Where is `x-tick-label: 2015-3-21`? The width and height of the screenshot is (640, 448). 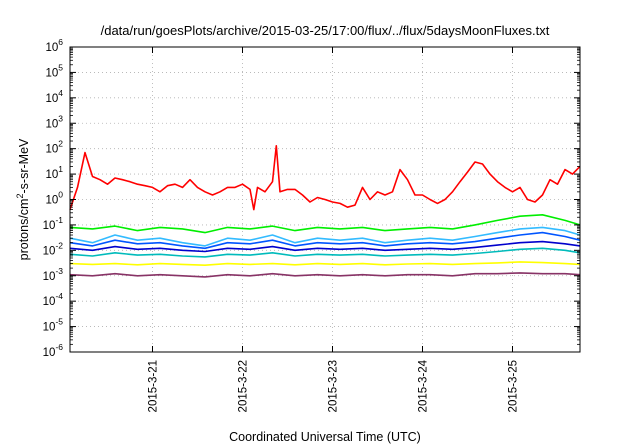
x-tick-label: 2015-3-21 is located at coordinates (154, 386).